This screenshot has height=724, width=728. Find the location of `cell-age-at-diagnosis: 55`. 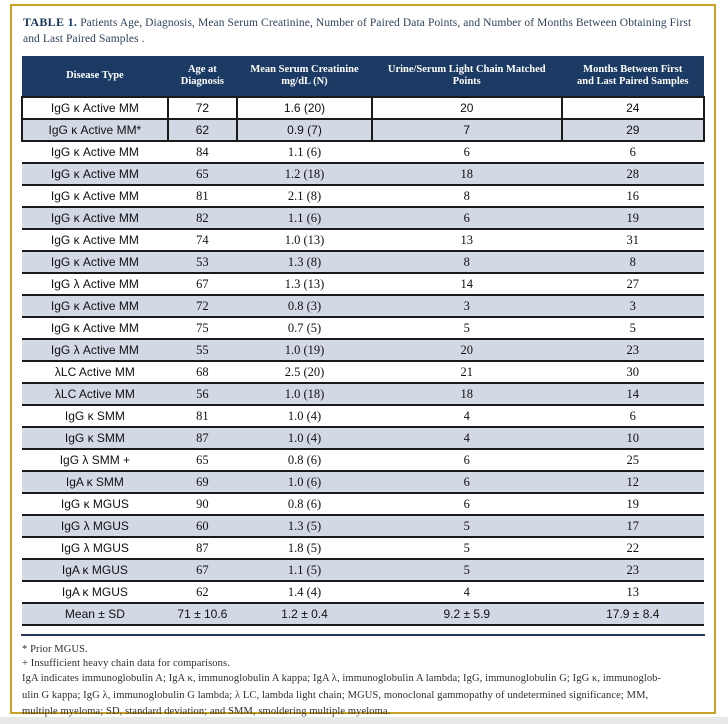

cell-age-at-diagnosis: 55 is located at coordinates (202, 349).